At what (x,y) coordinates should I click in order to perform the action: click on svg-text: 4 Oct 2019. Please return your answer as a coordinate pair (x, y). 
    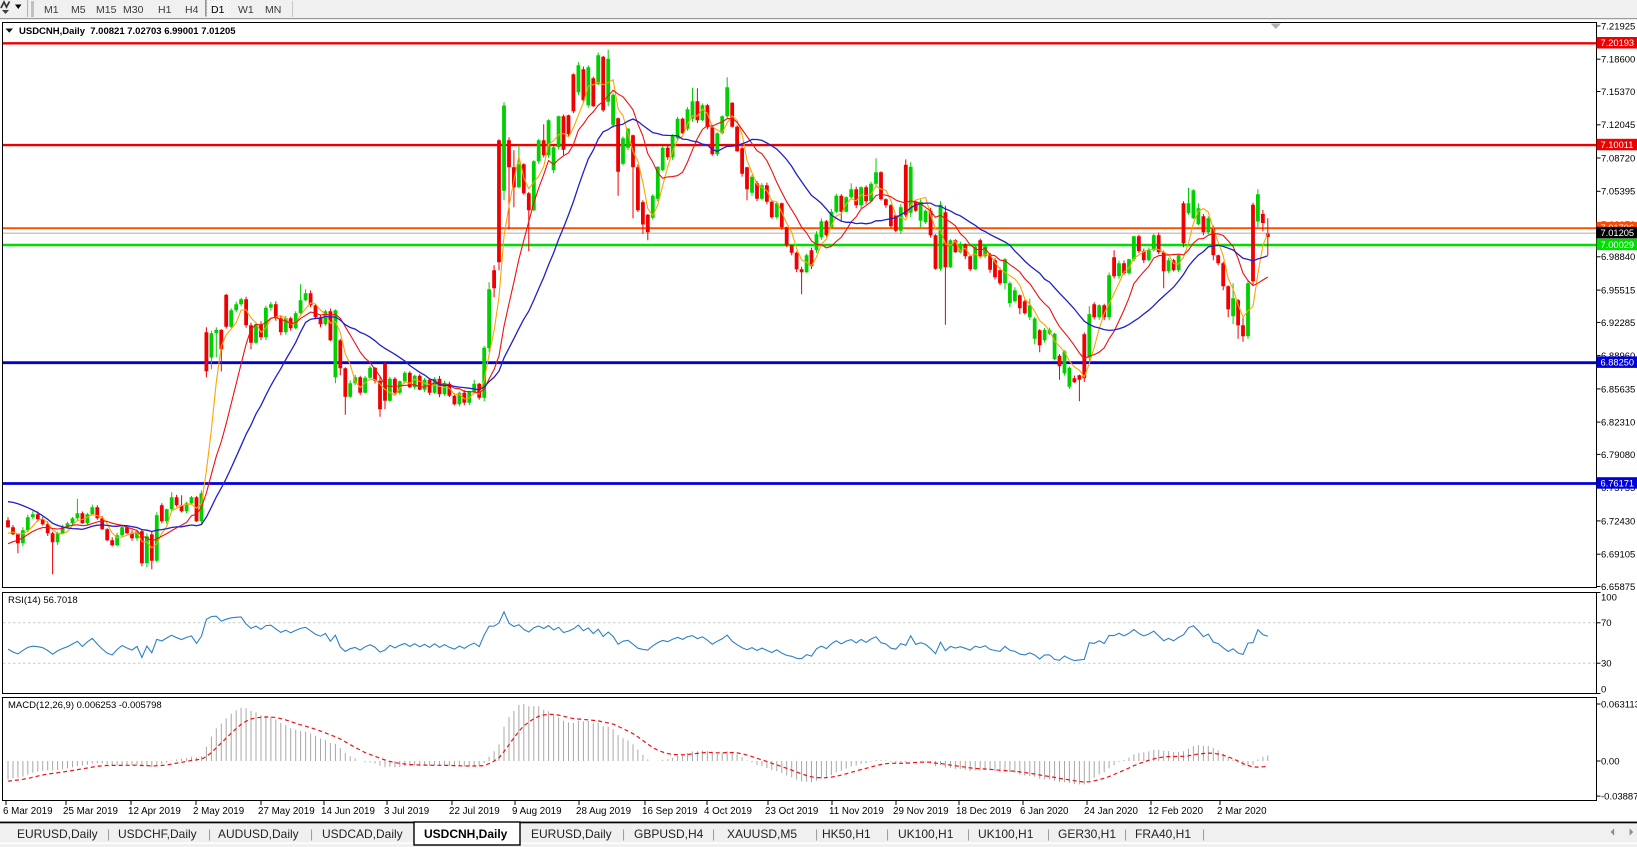
    Looking at the image, I should click on (728, 811).